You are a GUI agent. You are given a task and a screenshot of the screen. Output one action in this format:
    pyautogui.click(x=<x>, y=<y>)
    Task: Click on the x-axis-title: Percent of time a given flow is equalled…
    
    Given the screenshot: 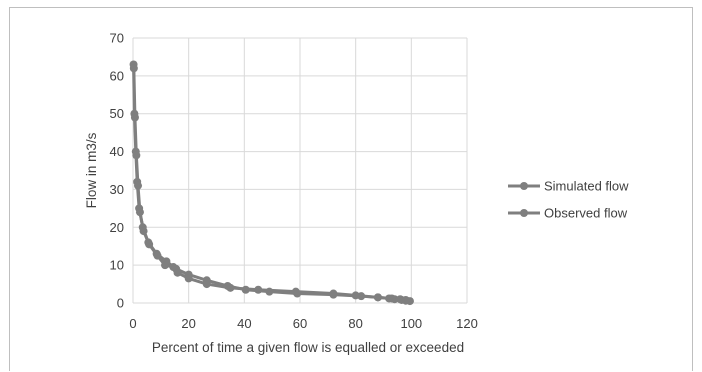 What is the action you would take?
    pyautogui.click(x=308, y=347)
    